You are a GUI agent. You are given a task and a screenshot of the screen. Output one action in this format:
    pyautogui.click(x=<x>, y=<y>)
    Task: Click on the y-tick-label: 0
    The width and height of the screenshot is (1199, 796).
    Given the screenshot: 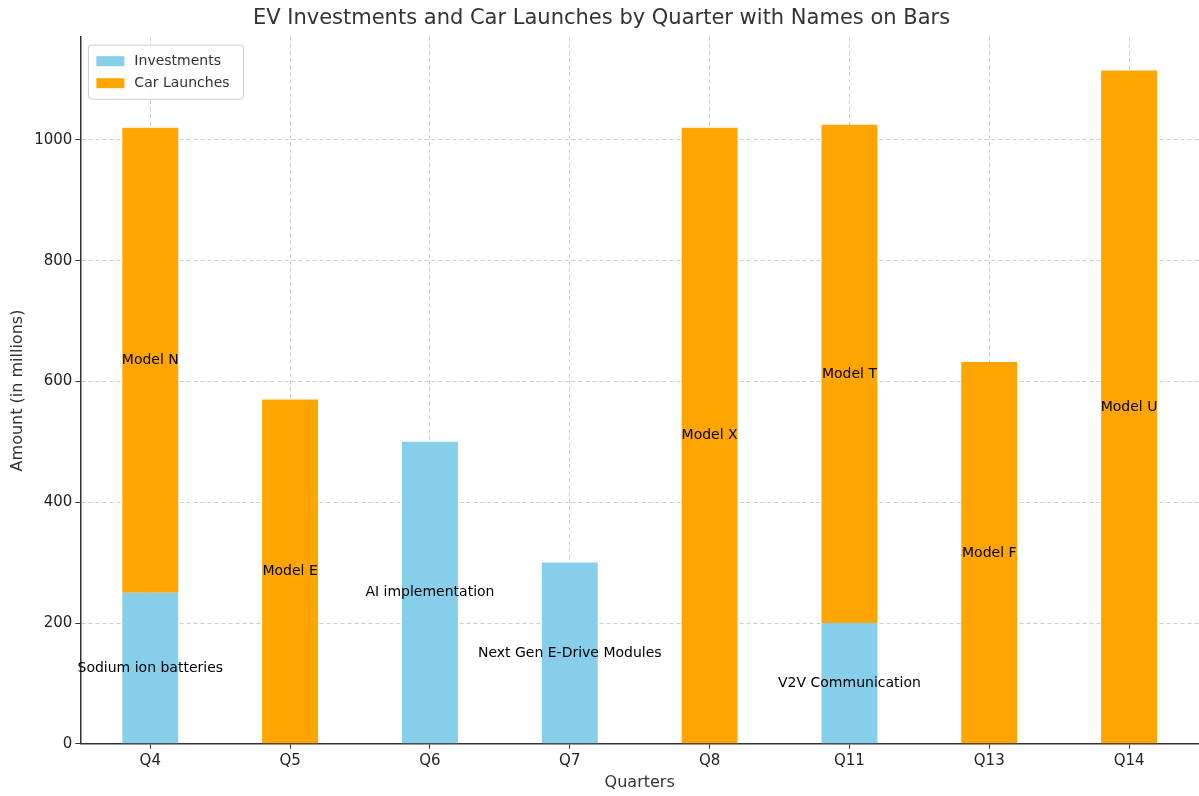 What is the action you would take?
    pyautogui.click(x=67, y=742)
    